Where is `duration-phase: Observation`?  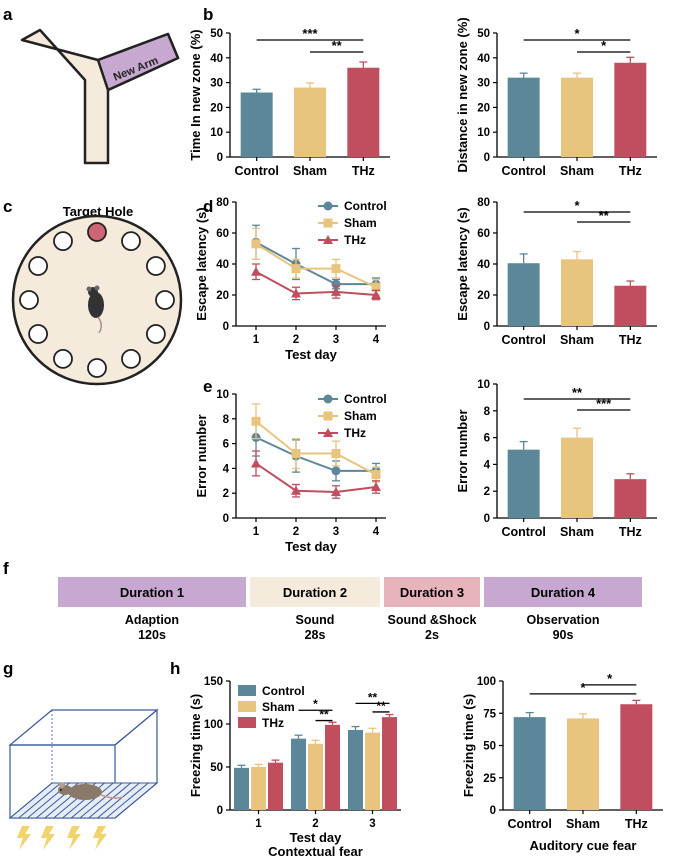
duration-phase: Observation is located at coordinates (563, 620).